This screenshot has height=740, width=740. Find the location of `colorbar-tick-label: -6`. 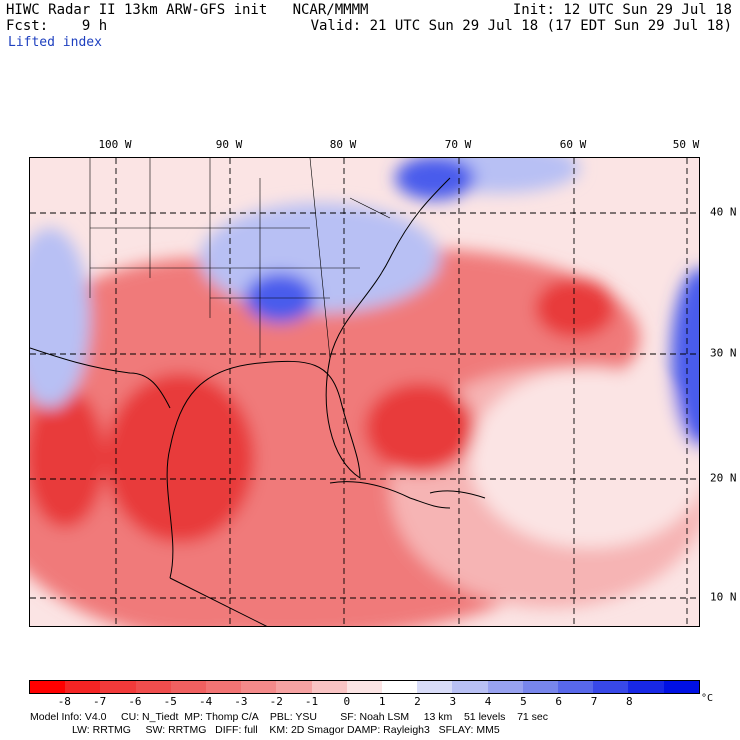

colorbar-tick-label: -6 is located at coordinates (135, 701).